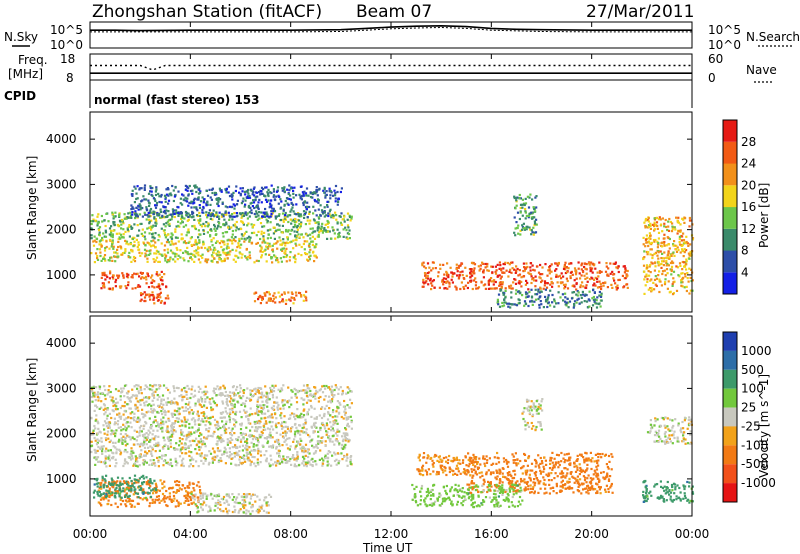 The image size is (800, 554). What do you see at coordinates (21, 37) in the screenshot?
I see `nsky-label: N.Sky` at bounding box center [21, 37].